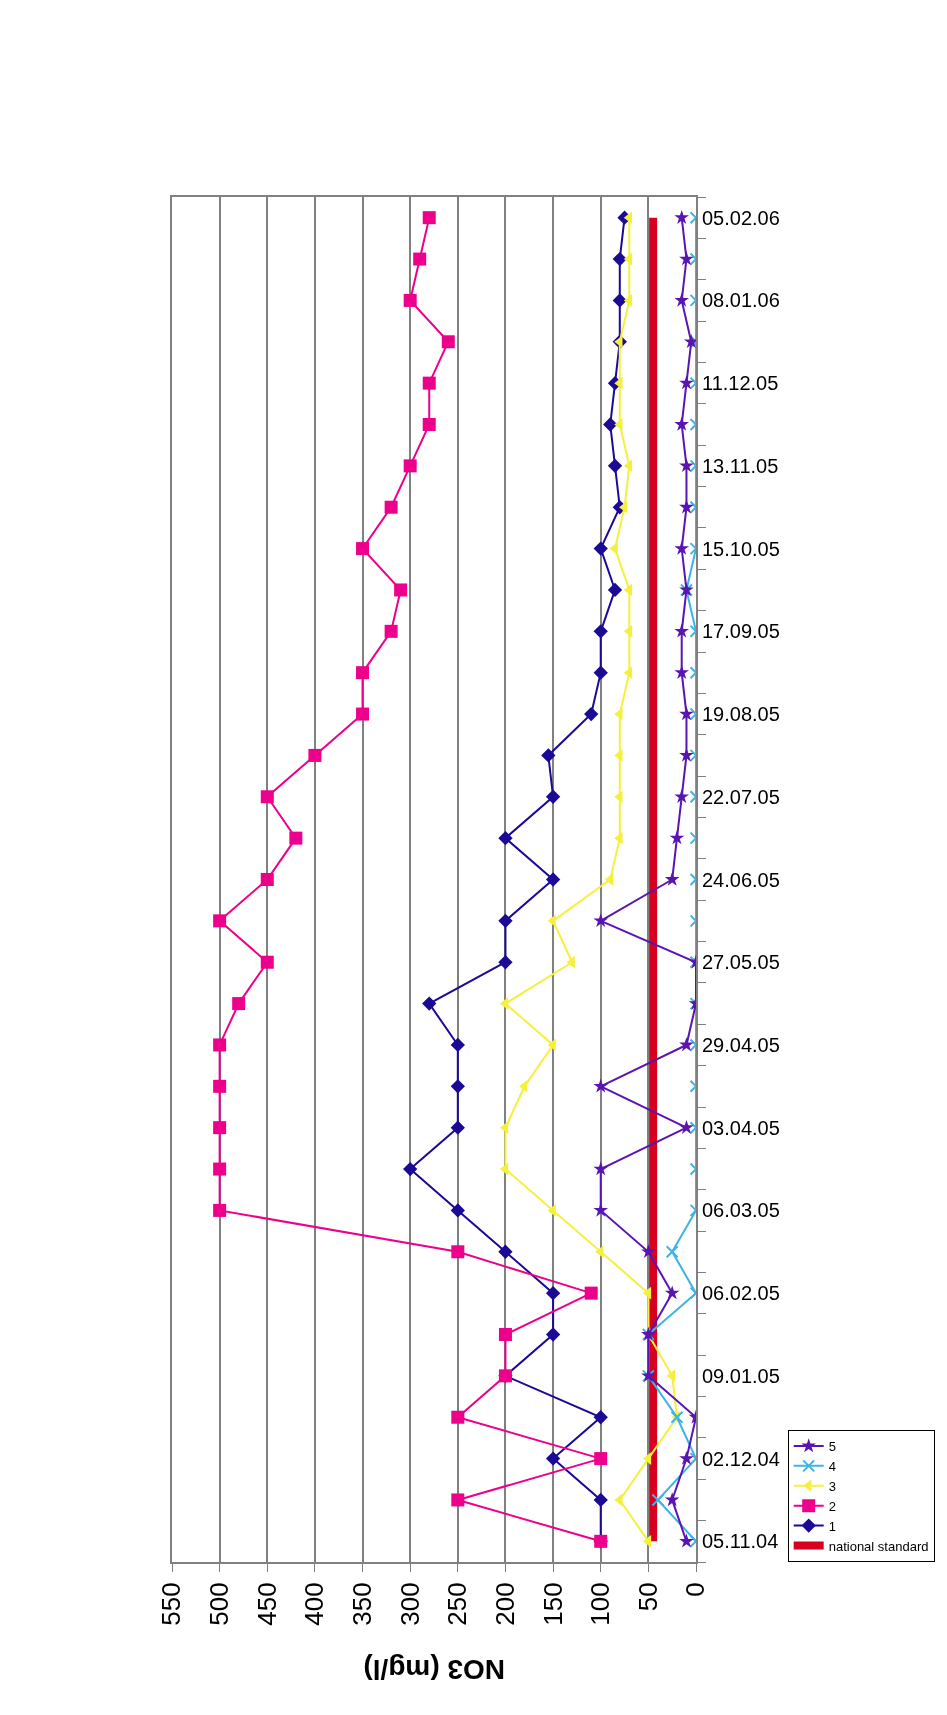  Describe the element at coordinates (741, 1375) in the screenshot. I see `y-tick-label: 09.01.05` at that location.